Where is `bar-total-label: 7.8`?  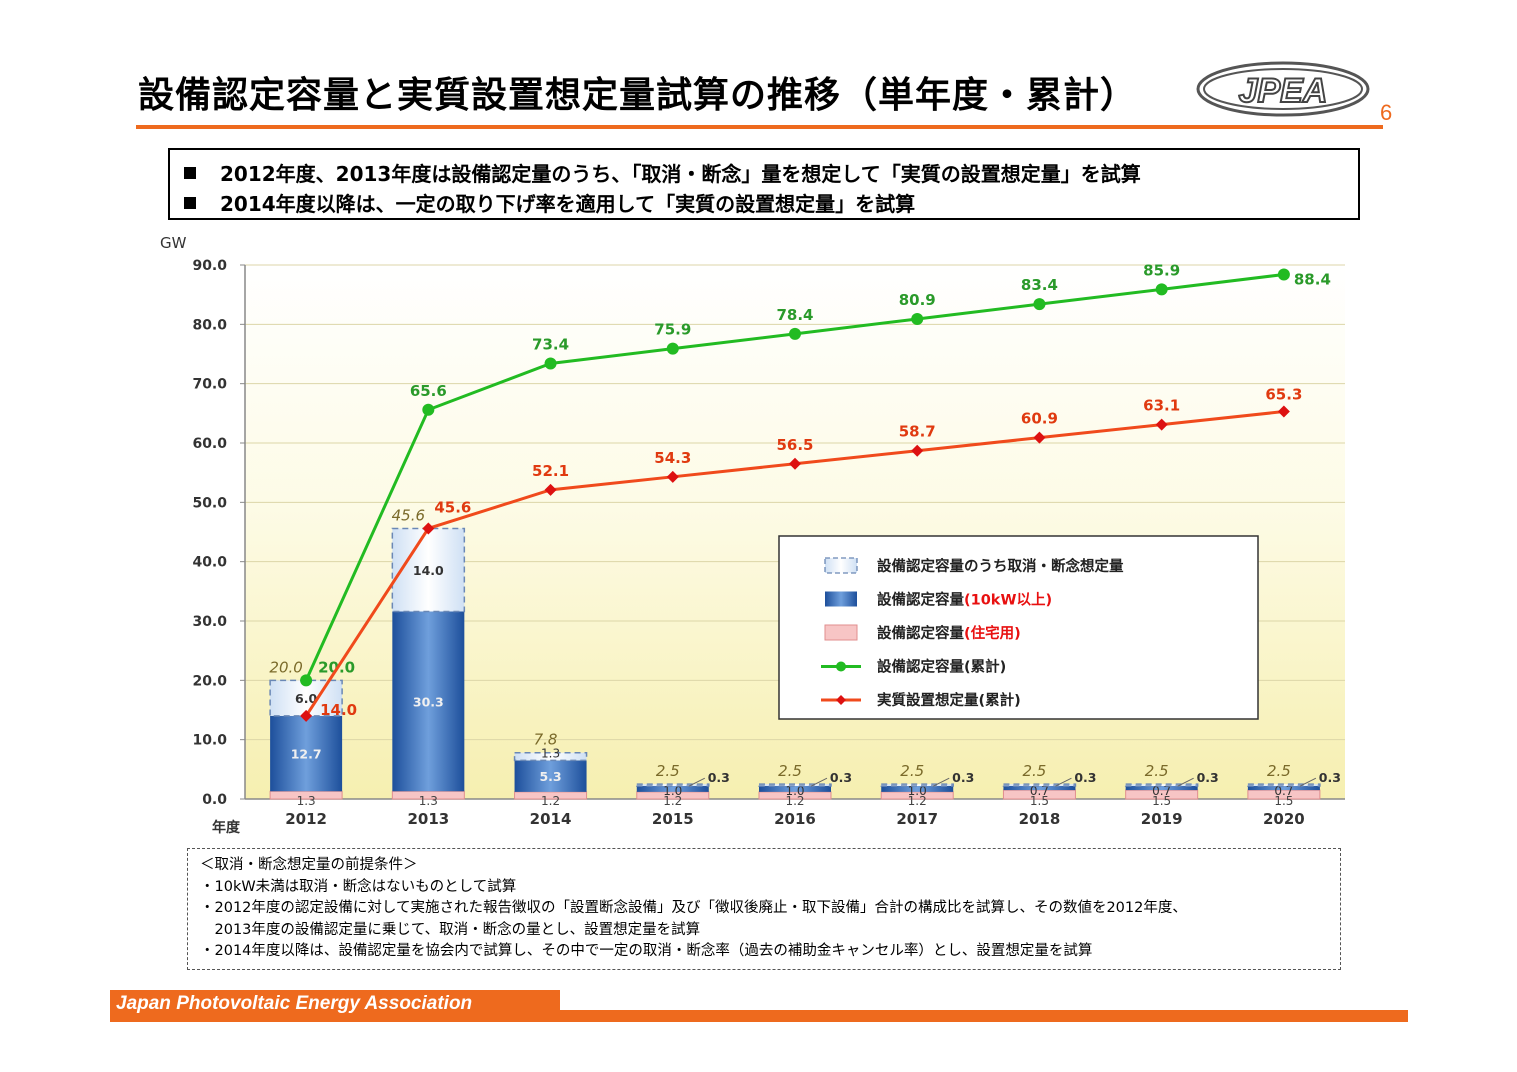
bar-total-label: 7.8 is located at coordinates (546, 740).